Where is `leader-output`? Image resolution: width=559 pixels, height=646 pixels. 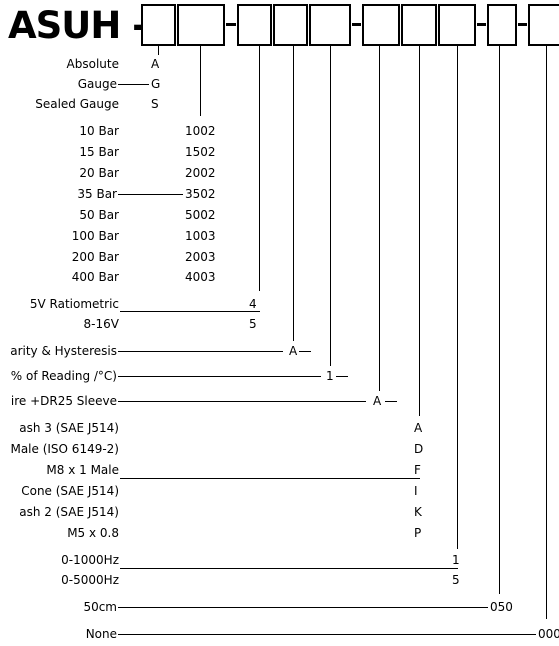
leader-output is located at coordinates (190, 311).